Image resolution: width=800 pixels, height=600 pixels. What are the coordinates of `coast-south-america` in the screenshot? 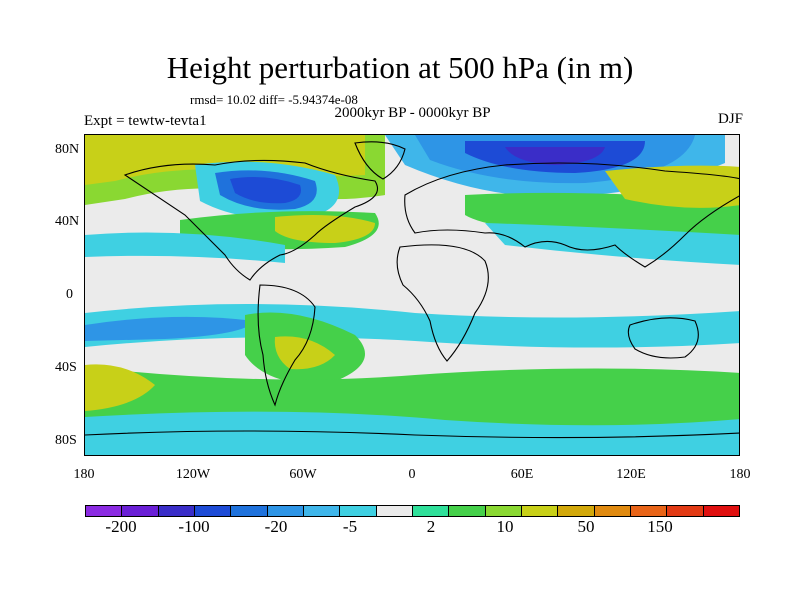 It's located at (286, 345).